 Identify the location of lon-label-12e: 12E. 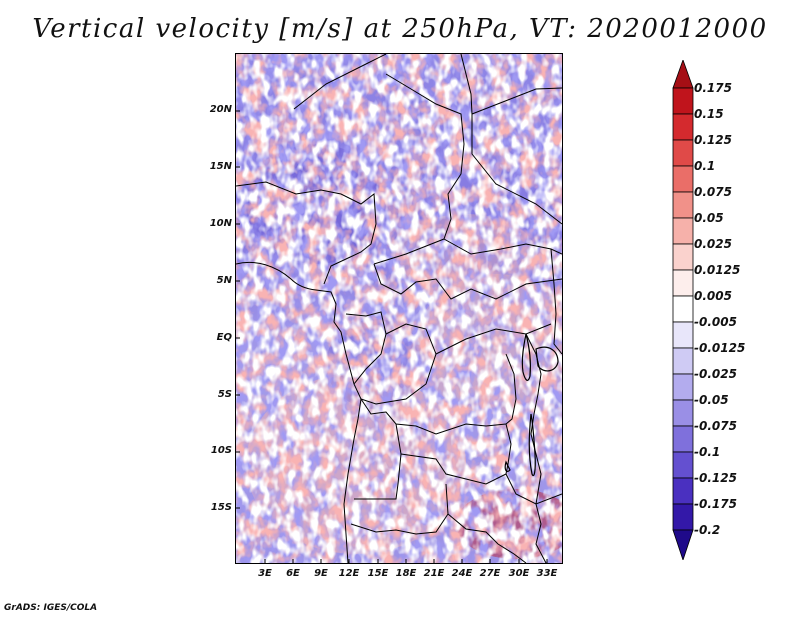
(349, 573).